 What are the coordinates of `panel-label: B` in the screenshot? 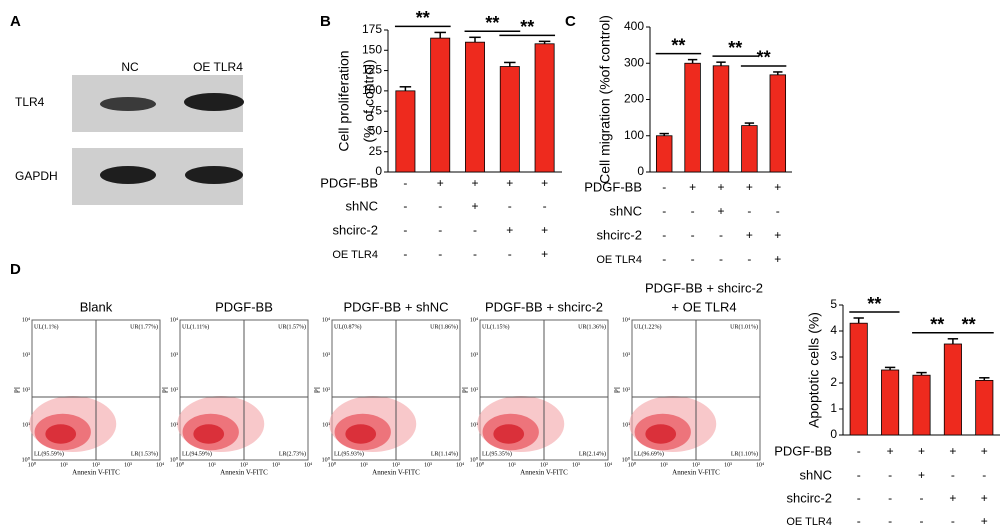 It's located at (325, 21).